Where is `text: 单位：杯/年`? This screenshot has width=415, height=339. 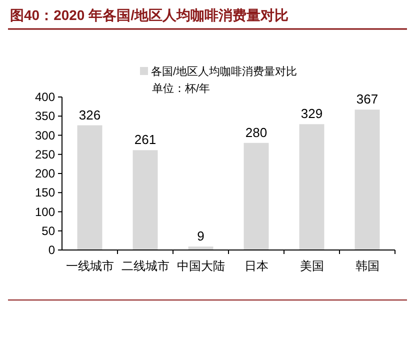
text: 单位：杯/年 is located at coordinates (181, 88).